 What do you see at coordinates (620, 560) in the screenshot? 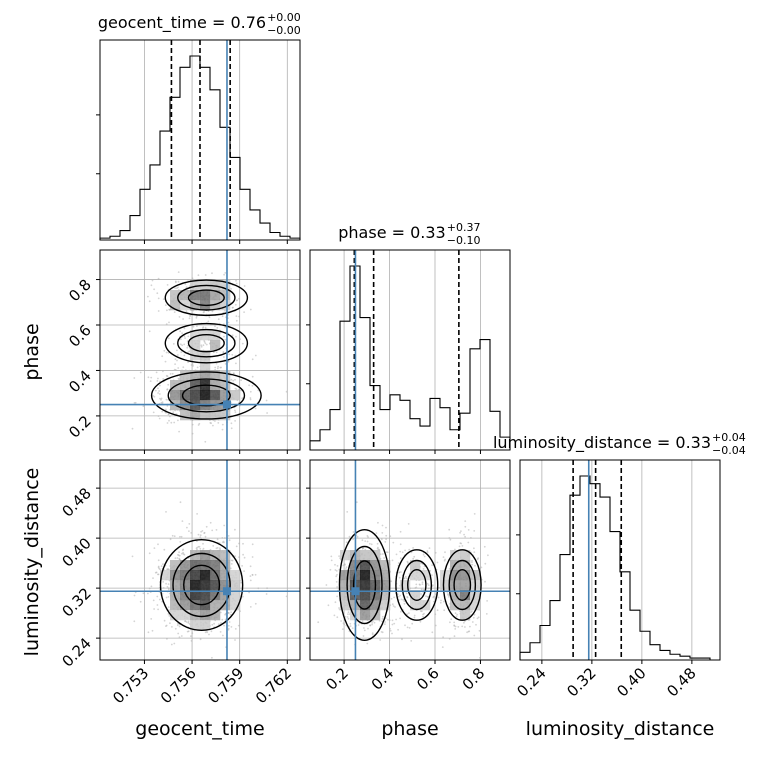
I see `histogram-frame-luminosity-distance` at bounding box center [620, 560].